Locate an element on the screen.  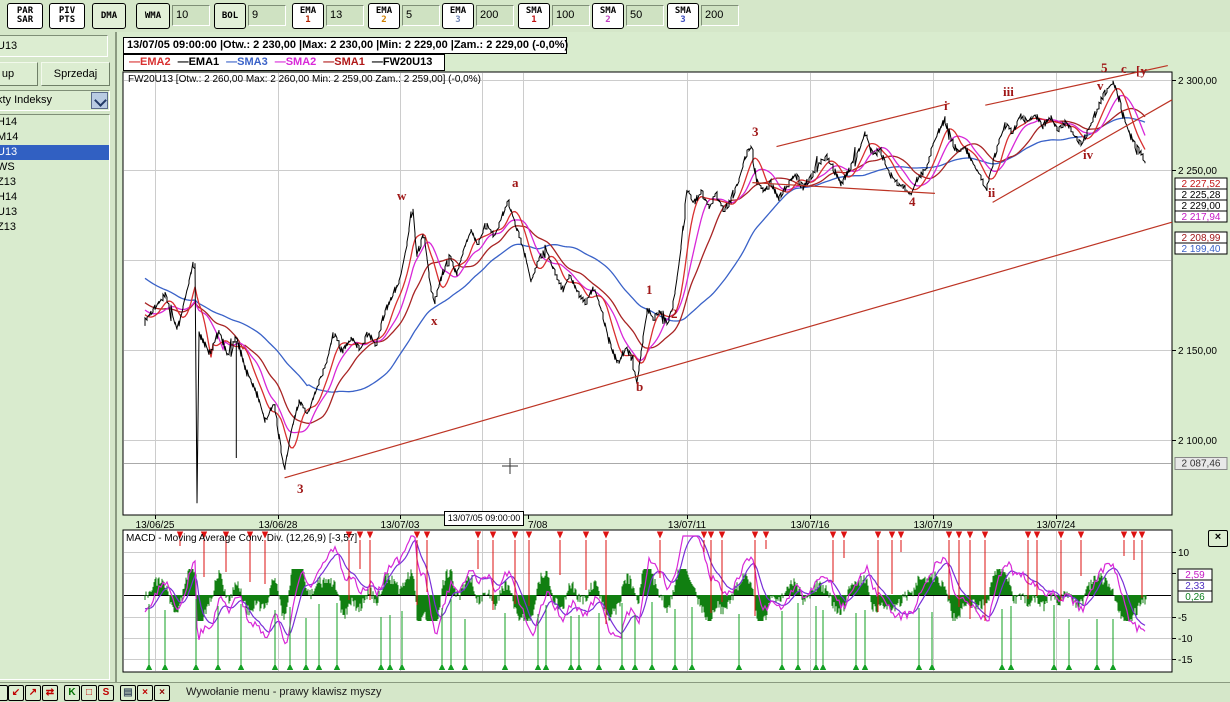
price-label-box is located at coordinates (1201, 216).